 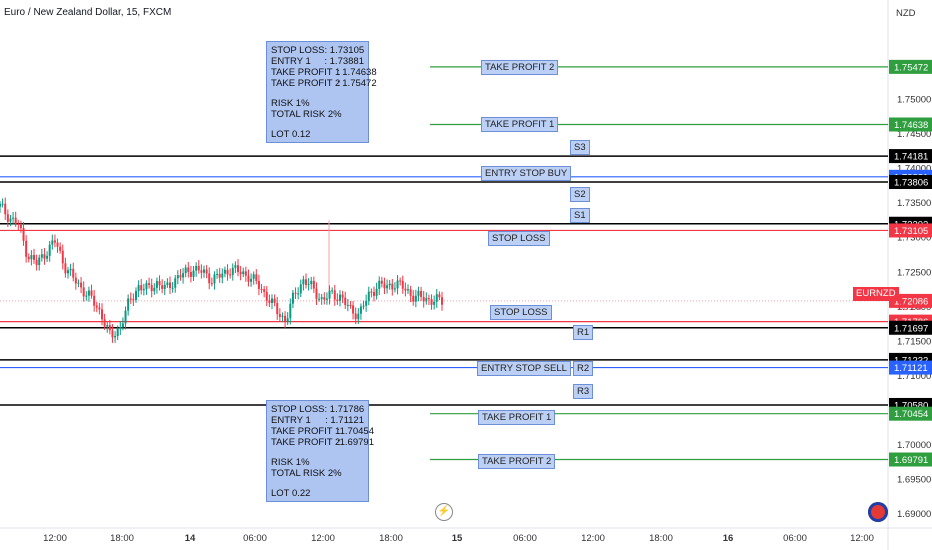 What do you see at coordinates (580, 195) in the screenshot?
I see `chart-annotation-tag: S2` at bounding box center [580, 195].